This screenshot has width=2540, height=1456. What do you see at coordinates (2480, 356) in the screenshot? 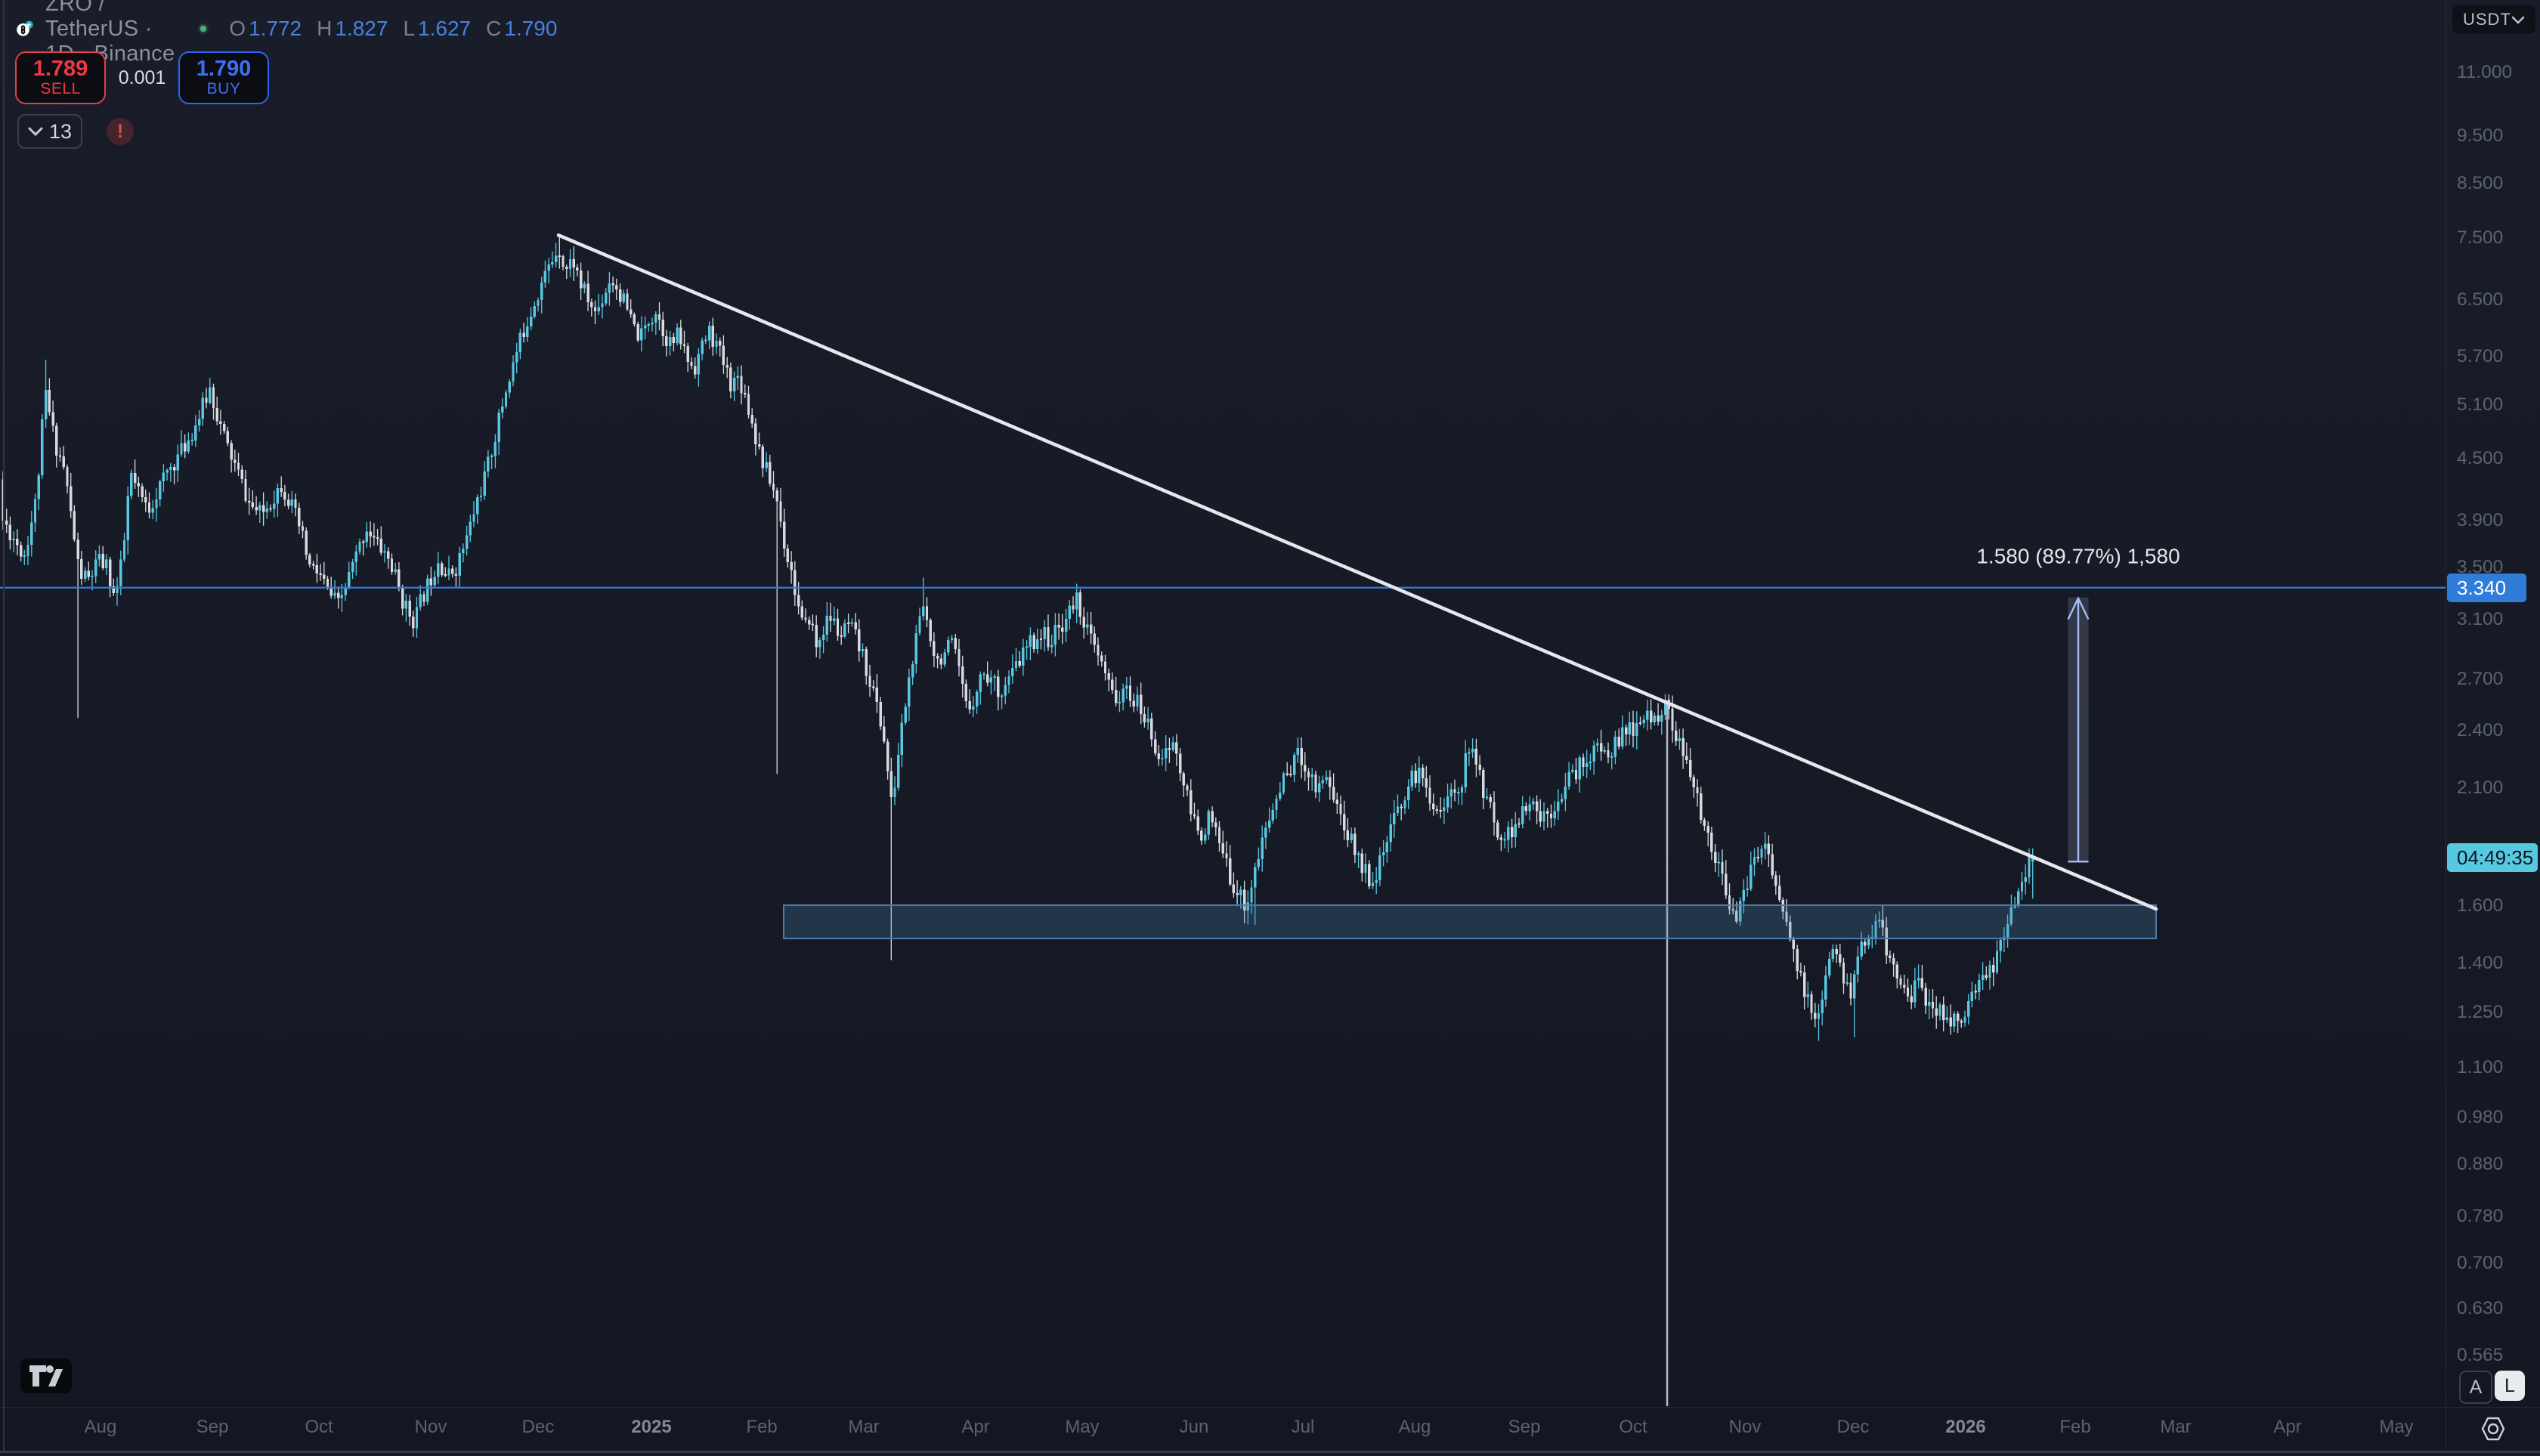
I see `price-tick: 5.700` at bounding box center [2480, 356].